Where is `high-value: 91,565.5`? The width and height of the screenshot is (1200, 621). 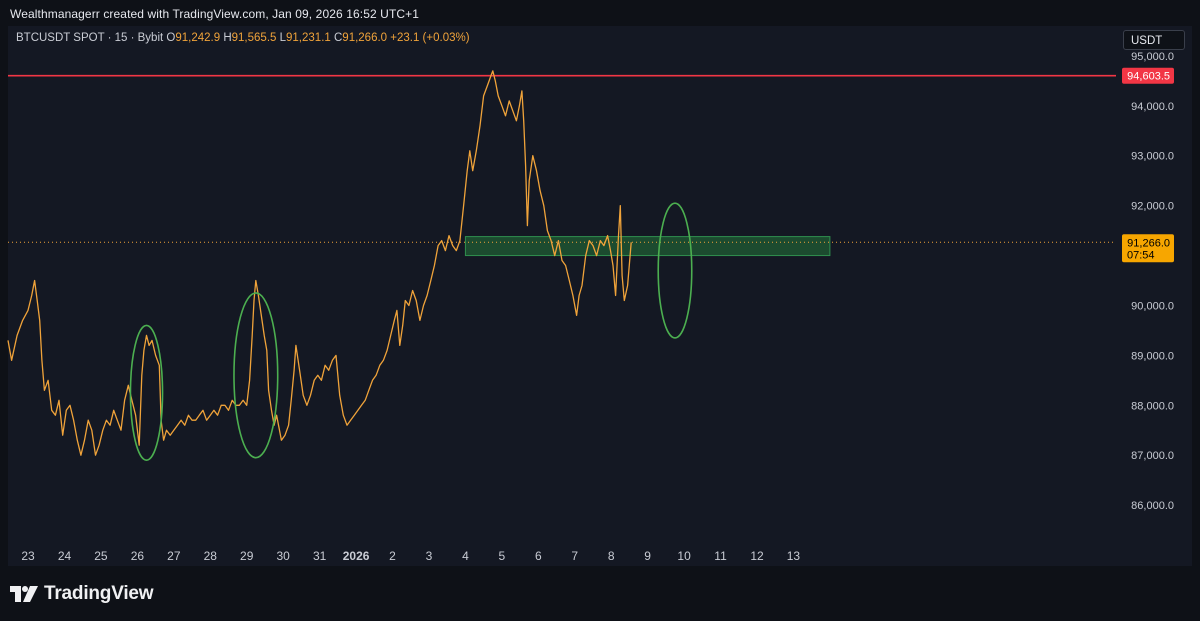 high-value: 91,565.5 is located at coordinates (254, 38).